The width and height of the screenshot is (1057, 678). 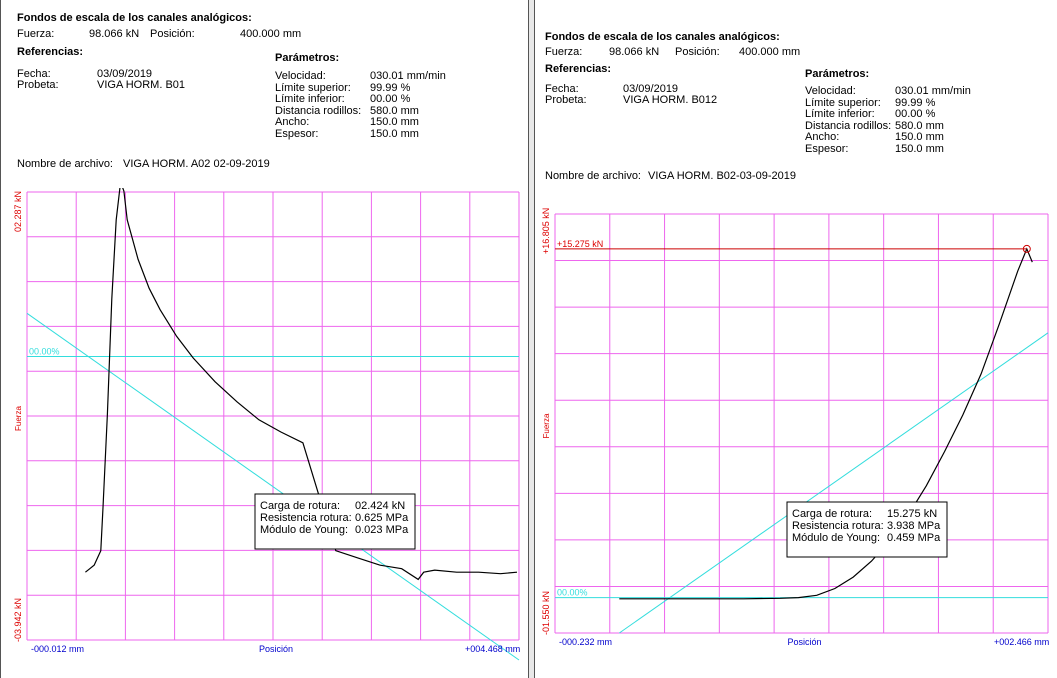 I want to click on probeta-value: VIGA HORM. B012, so click(x=670, y=100).